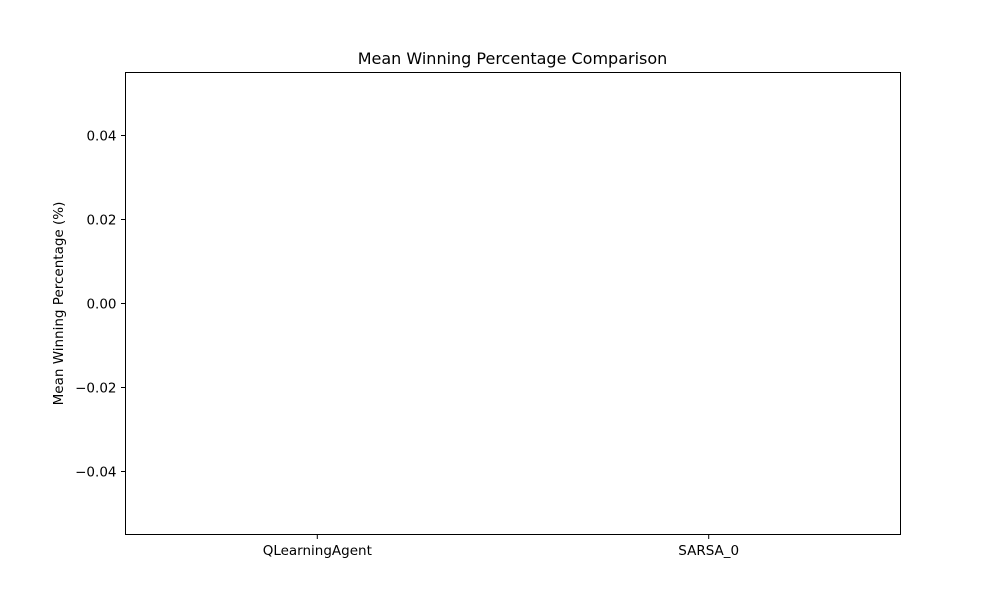 This screenshot has height=604, width=1000. Describe the element at coordinates (95, 389) in the screenshot. I see `y-tick-label: −0.02` at that location.